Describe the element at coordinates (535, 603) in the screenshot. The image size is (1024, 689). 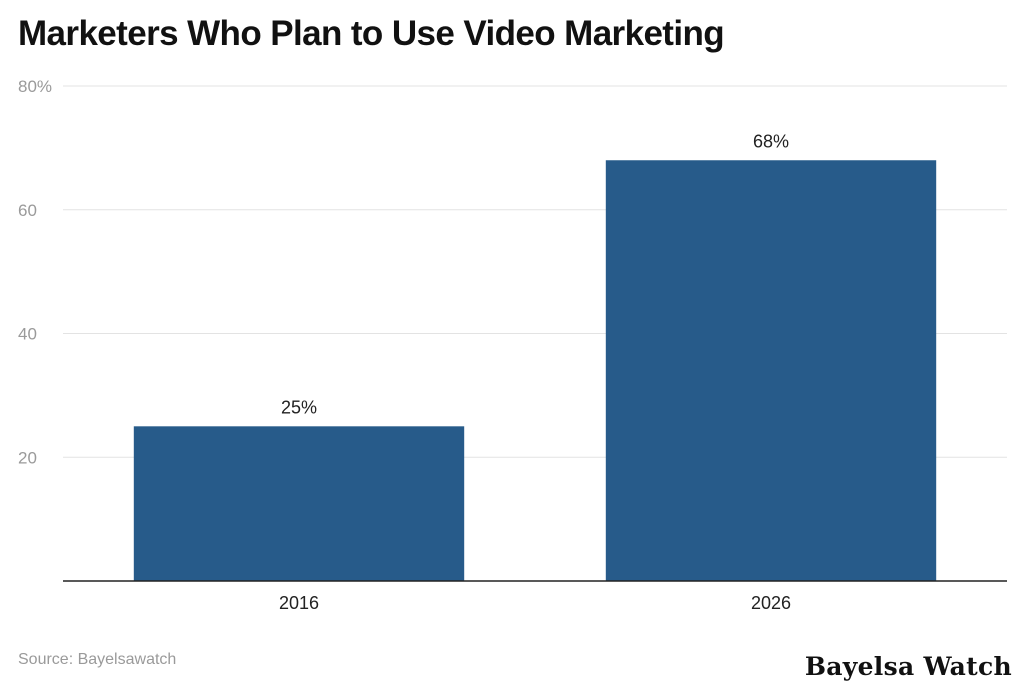
I see `x-axis-labels: 2016 2026` at that location.